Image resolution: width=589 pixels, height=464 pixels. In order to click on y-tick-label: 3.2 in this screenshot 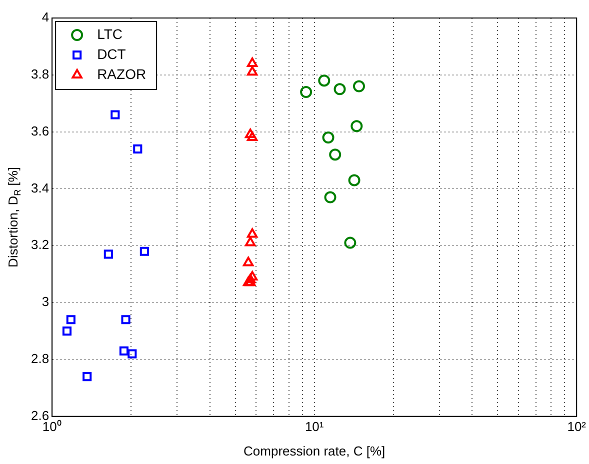, I will do `click(40, 244)`.